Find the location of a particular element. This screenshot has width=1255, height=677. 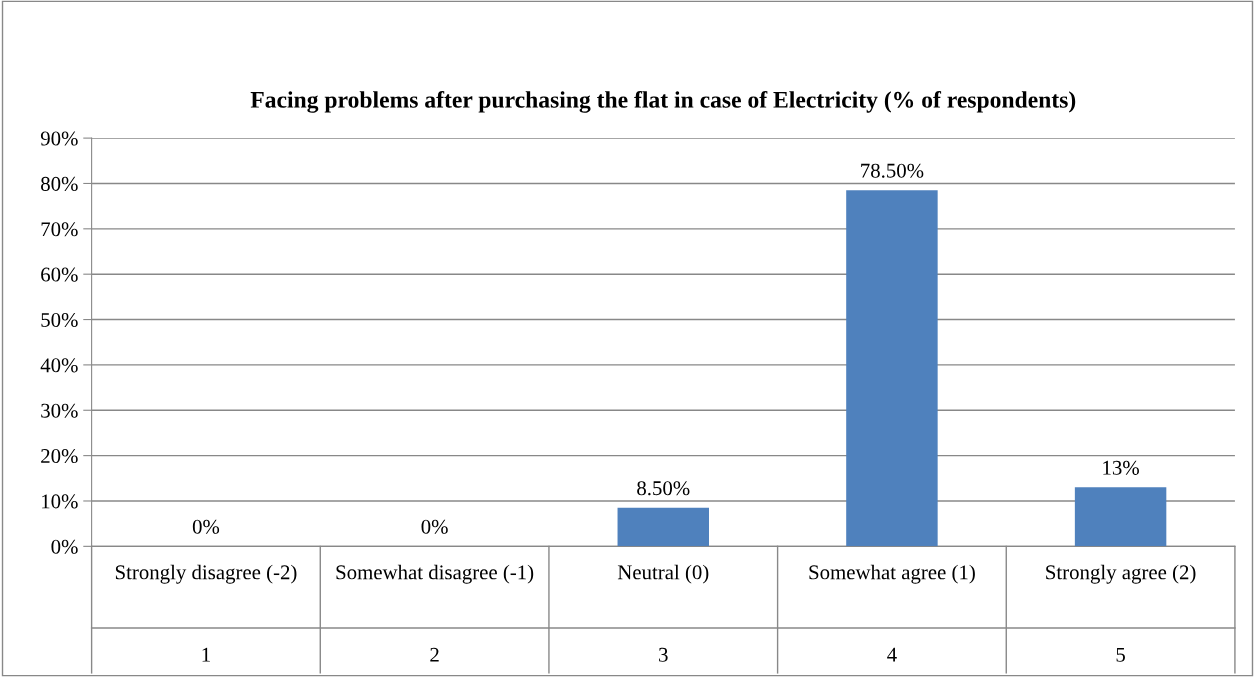

x-tick-label: Strongly disagree (-2) is located at coordinates (206, 574).